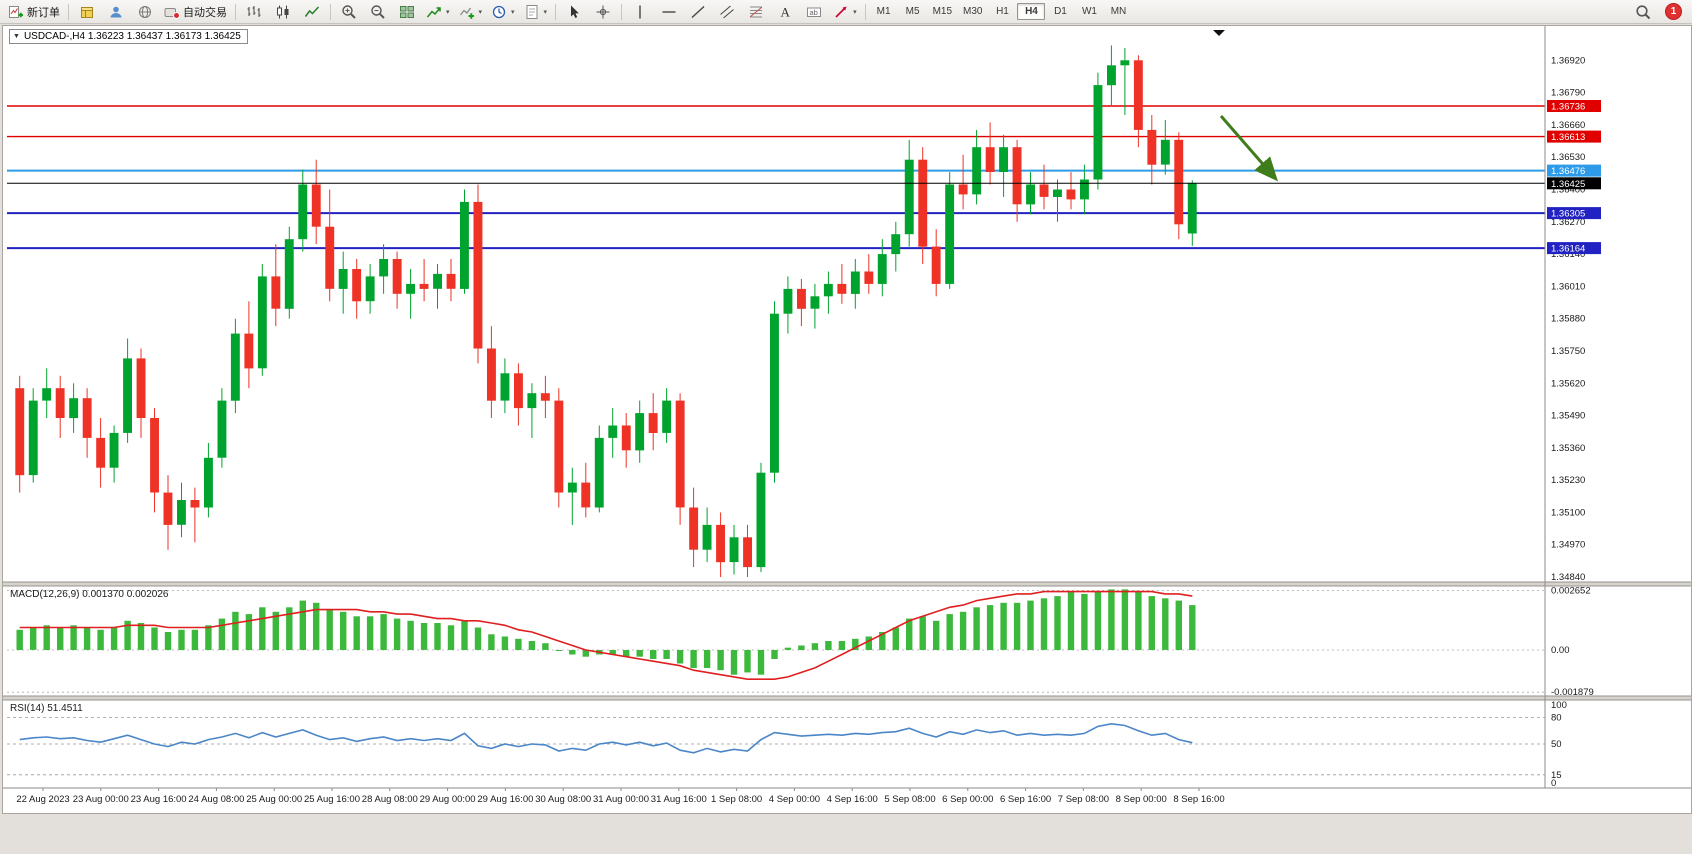 This screenshot has height=854, width=1692. I want to click on arrows-tool-button: ▾, so click(845, 12).